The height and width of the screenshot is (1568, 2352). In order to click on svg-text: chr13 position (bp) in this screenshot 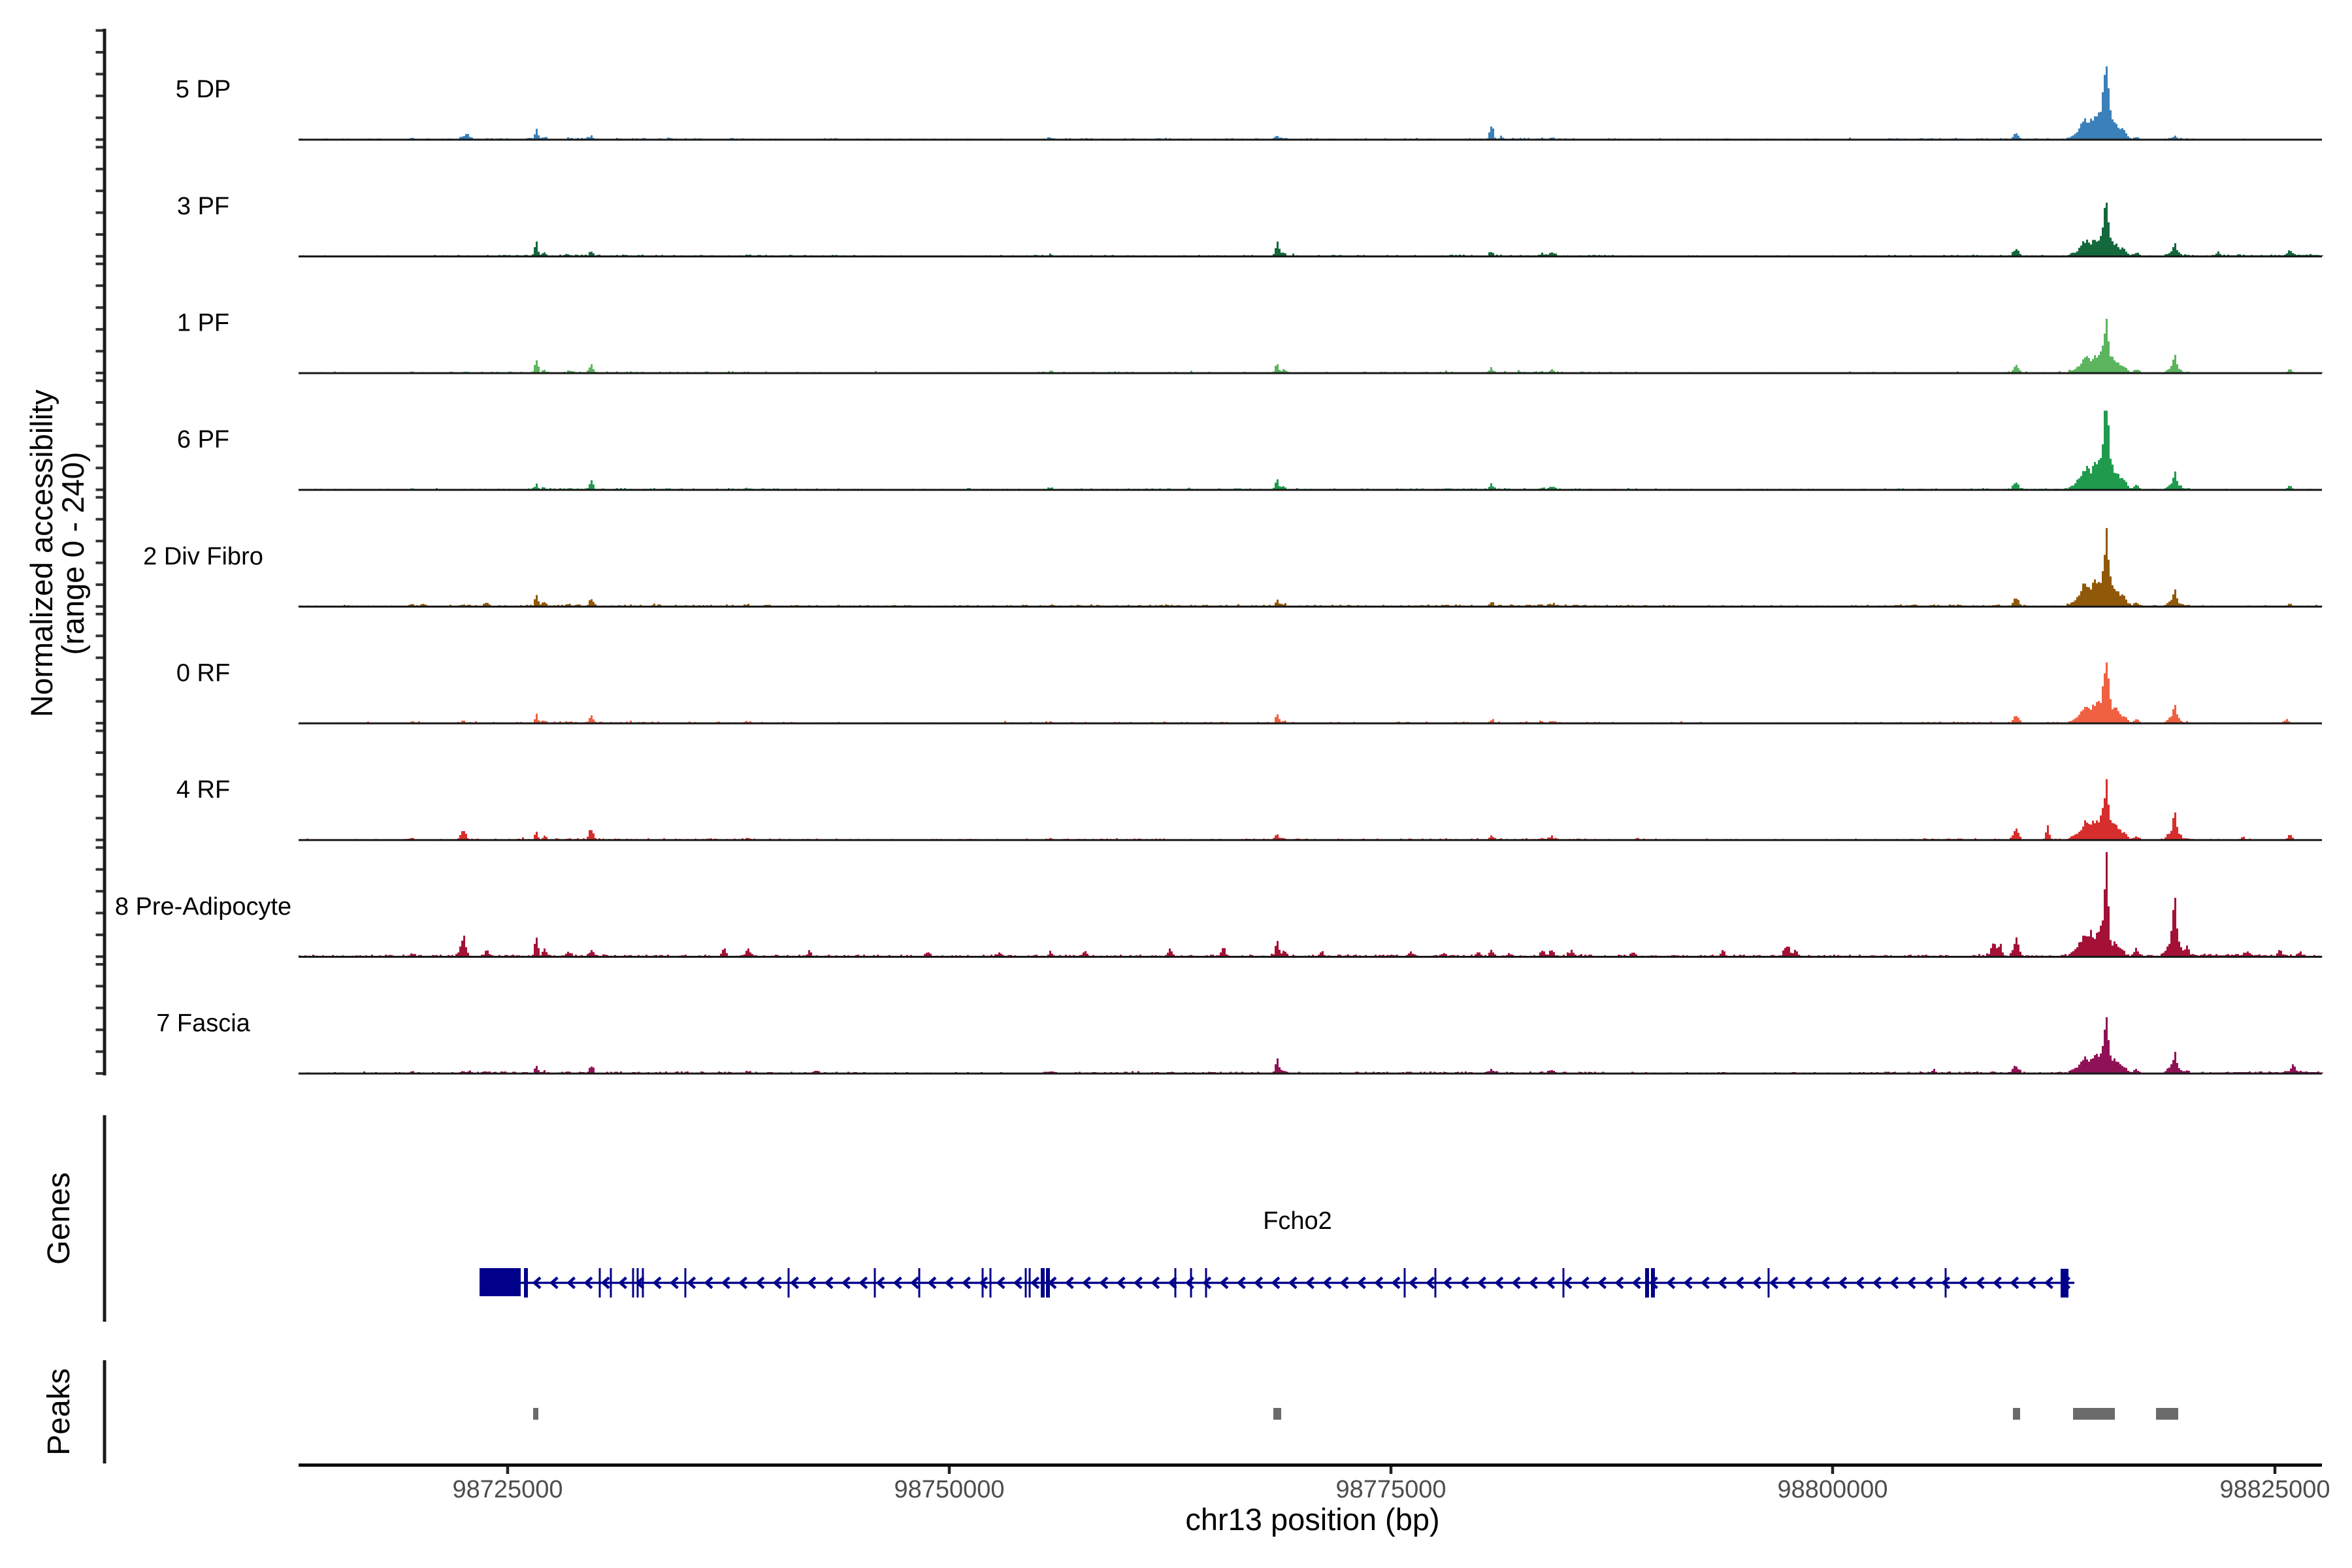, I will do `click(1312, 1519)`.